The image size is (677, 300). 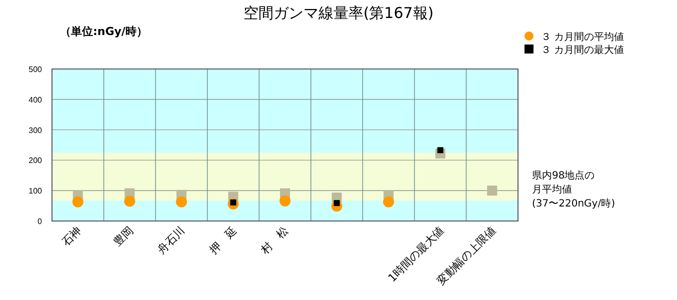 I want to click on x-tick-label: 村 松, so click(x=275, y=241).